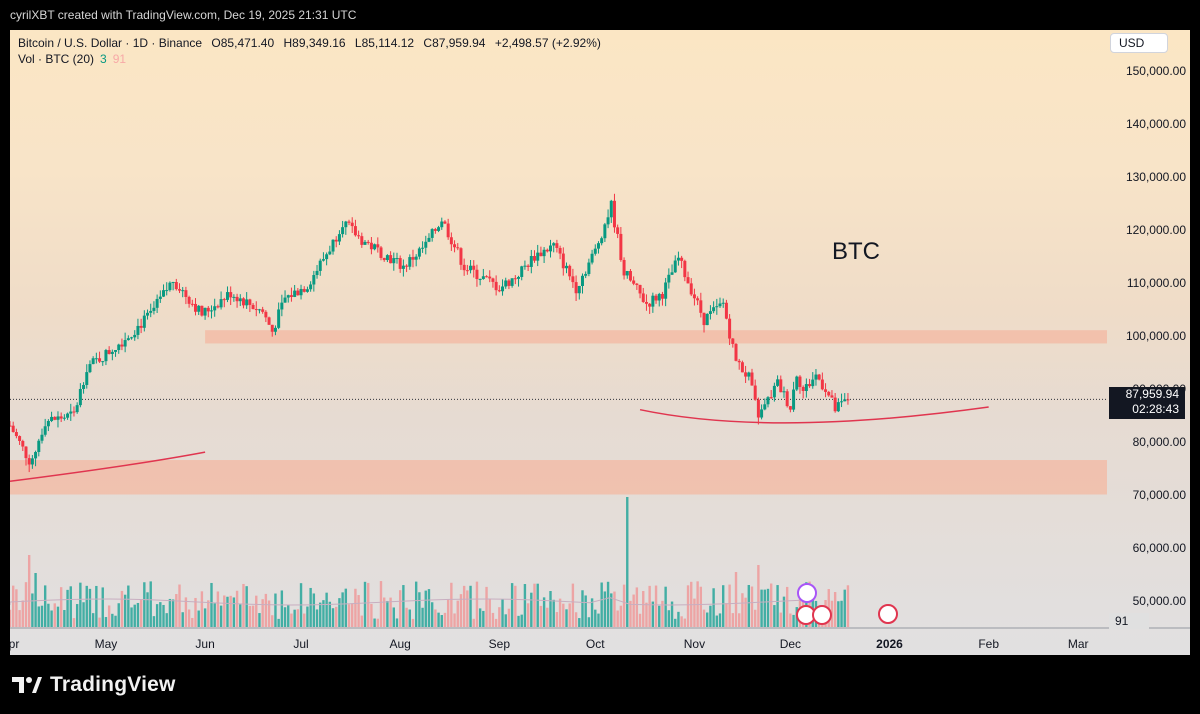 Image resolution: width=1200 pixels, height=714 pixels. Describe the element at coordinates (1147, 403) in the screenshot. I see `last-price-label: 87,959.94 02:28:43` at that location.